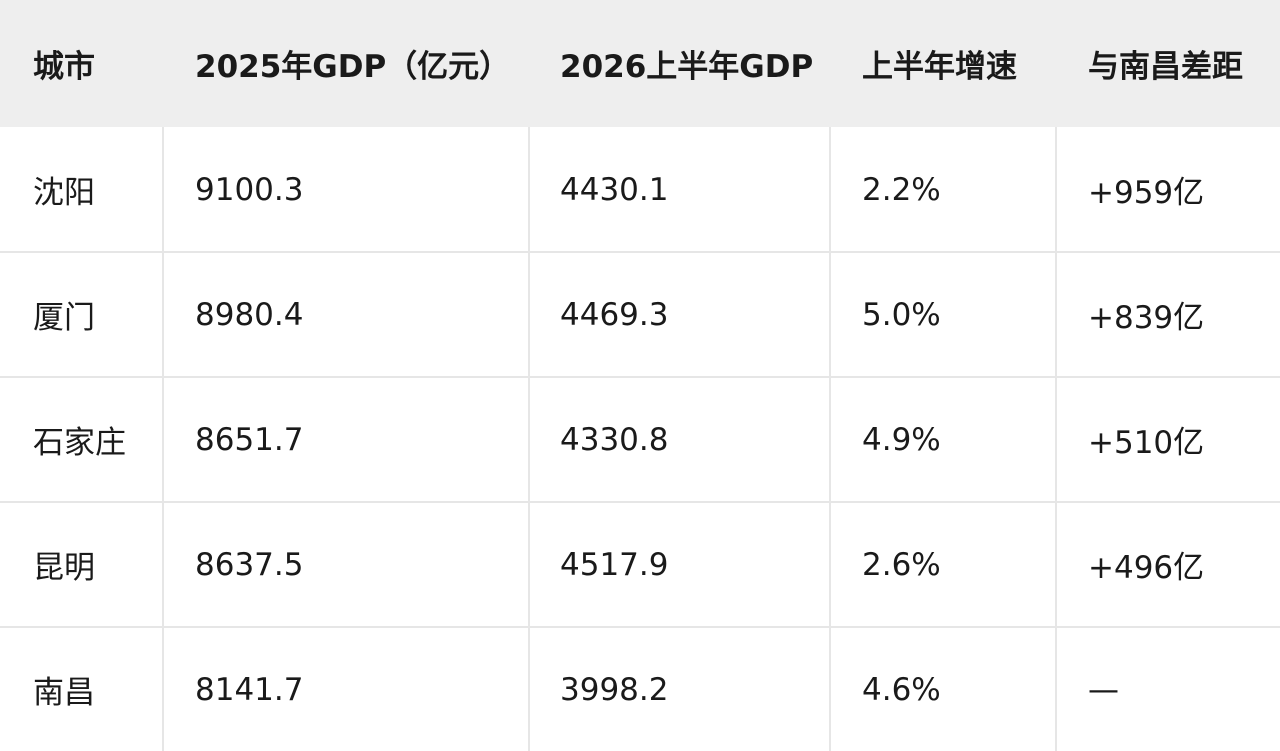  I want to click on table-cell: 8980.4, so click(249, 314).